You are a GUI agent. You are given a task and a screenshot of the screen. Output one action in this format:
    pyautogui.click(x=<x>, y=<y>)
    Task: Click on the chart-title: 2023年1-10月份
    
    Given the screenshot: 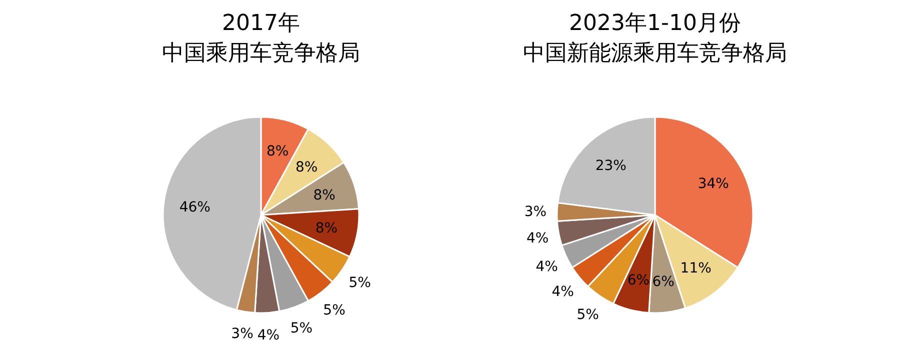 What is the action you would take?
    pyautogui.click(x=655, y=23)
    